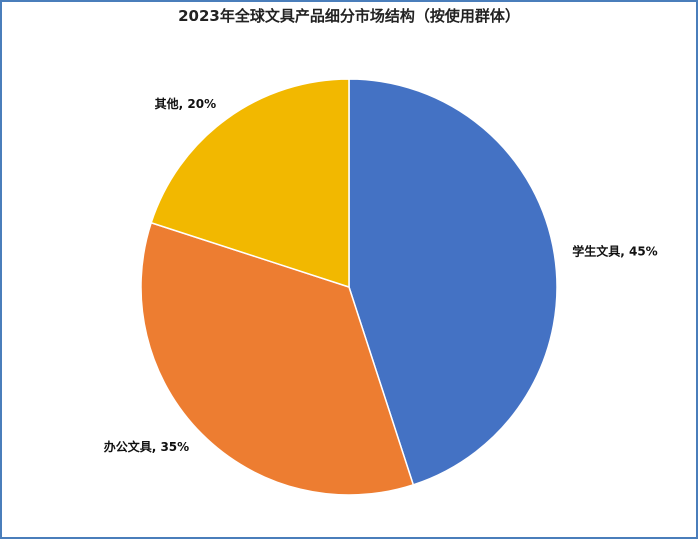 The image size is (698, 539). Describe the element at coordinates (643, 251) in the screenshot. I see `label-value: 45%` at that location.